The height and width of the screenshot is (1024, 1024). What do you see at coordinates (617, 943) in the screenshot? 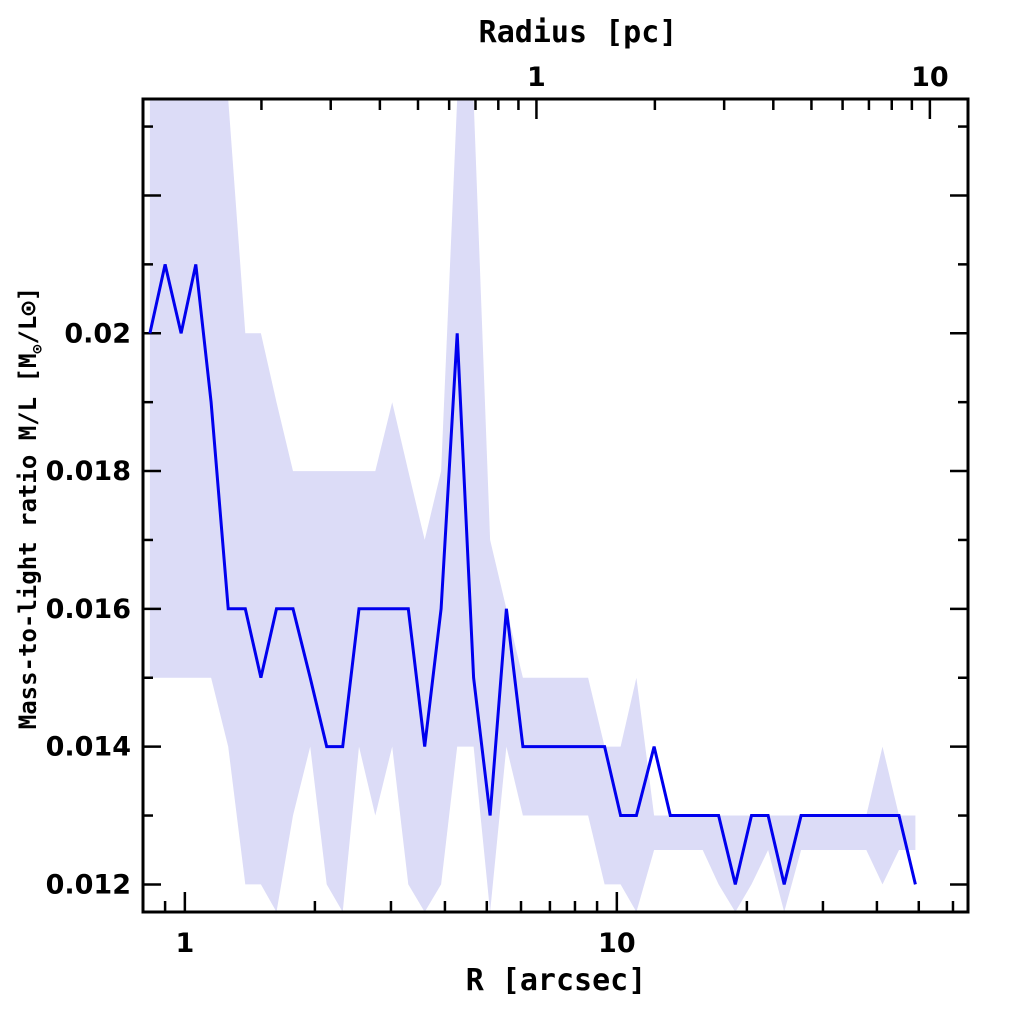
I see `x-tick-label: 10` at bounding box center [617, 943].